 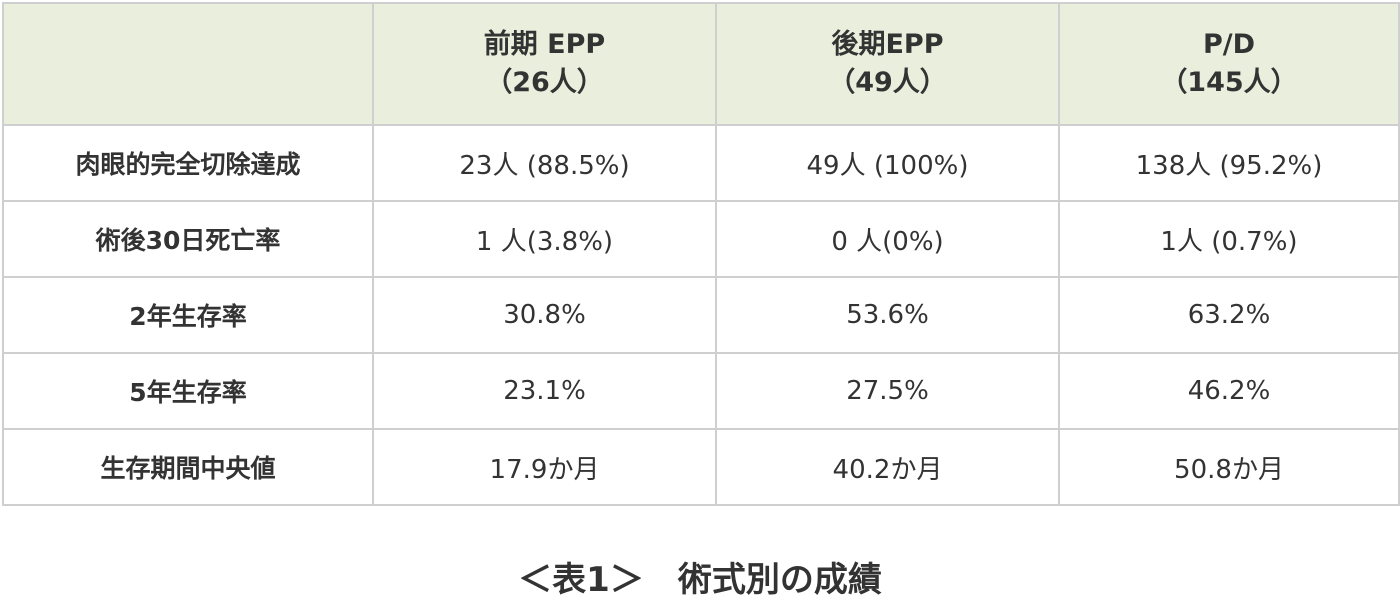 I want to click on table-cell: 0 人(0%), so click(x=887, y=239).